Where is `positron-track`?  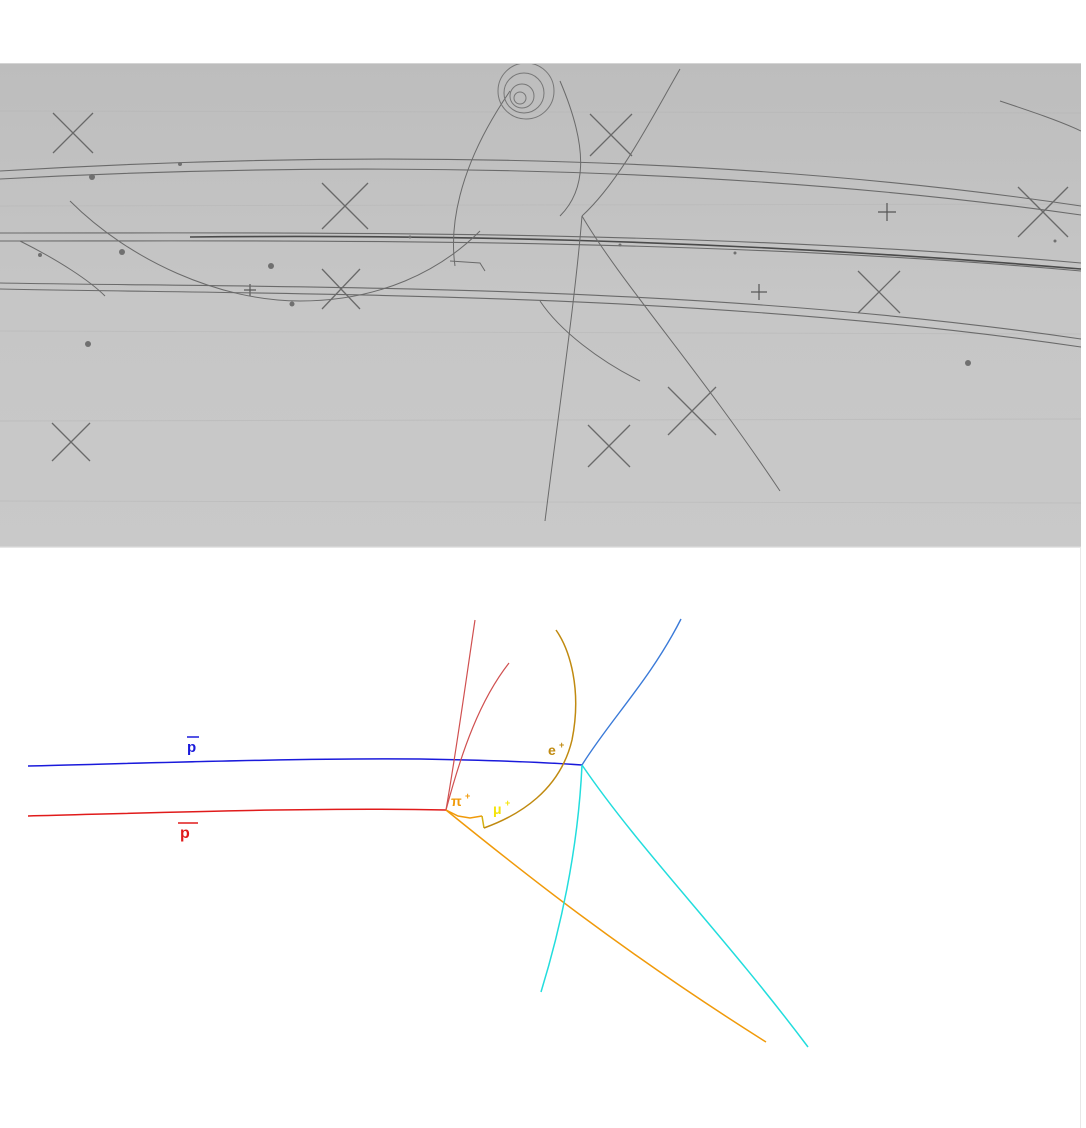 positron-track is located at coordinates (530, 729).